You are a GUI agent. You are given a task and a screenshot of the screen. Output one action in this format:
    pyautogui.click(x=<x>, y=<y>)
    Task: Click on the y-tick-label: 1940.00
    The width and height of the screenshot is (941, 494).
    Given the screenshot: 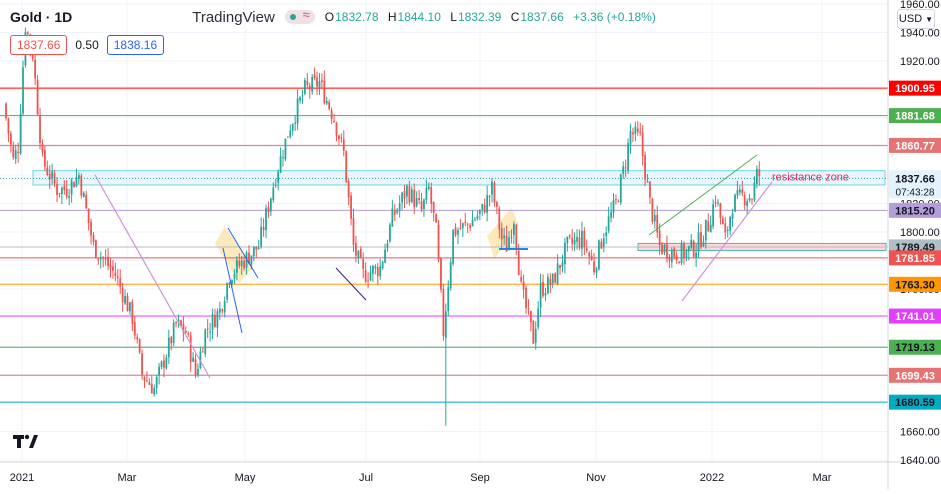 What is the action you would take?
    pyautogui.click(x=920, y=34)
    